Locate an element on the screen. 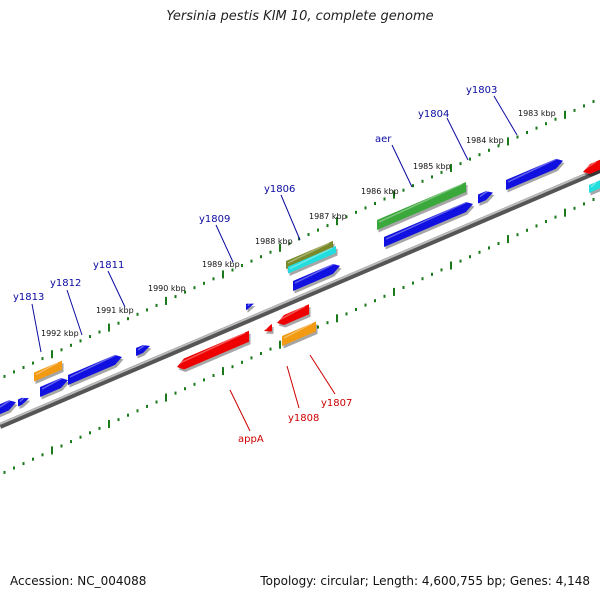 The height and width of the screenshot is (600, 600). gene-block-olive-y1806 is located at coordinates (309, 254).